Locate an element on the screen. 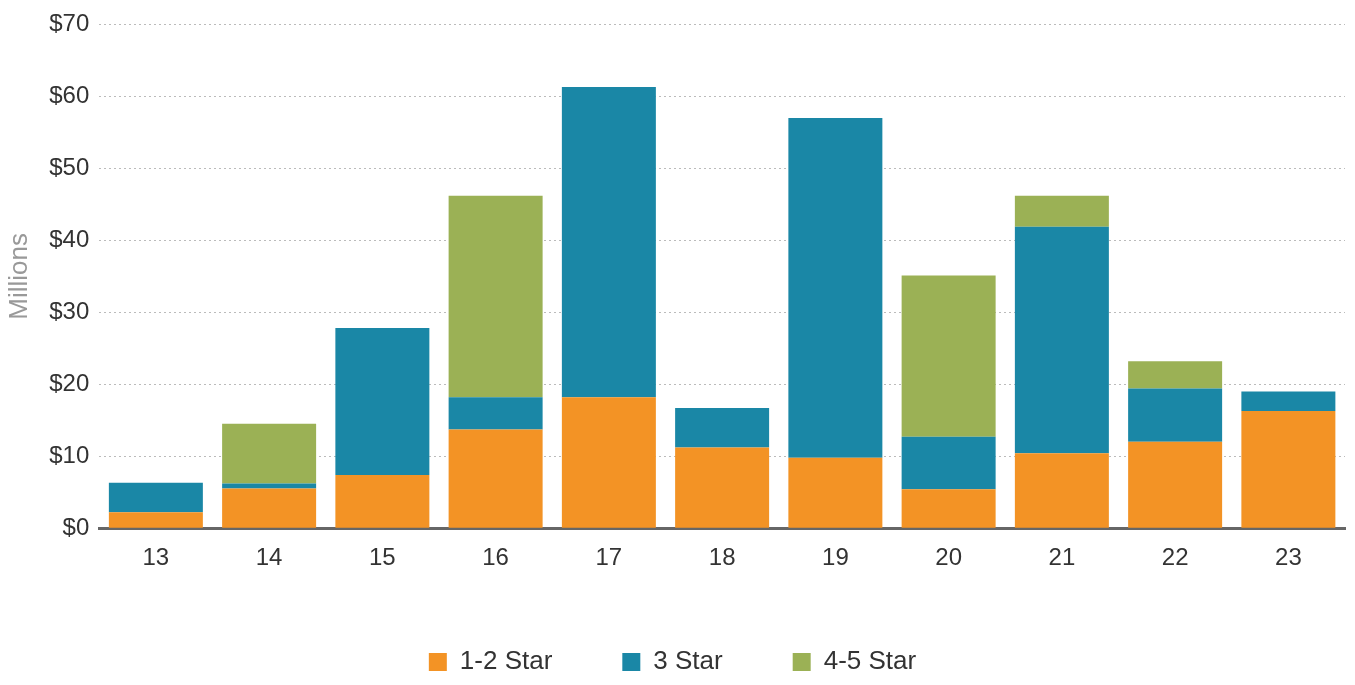 The height and width of the screenshot is (685, 1355). legend-label: 4-5 Star is located at coordinates (870, 660).